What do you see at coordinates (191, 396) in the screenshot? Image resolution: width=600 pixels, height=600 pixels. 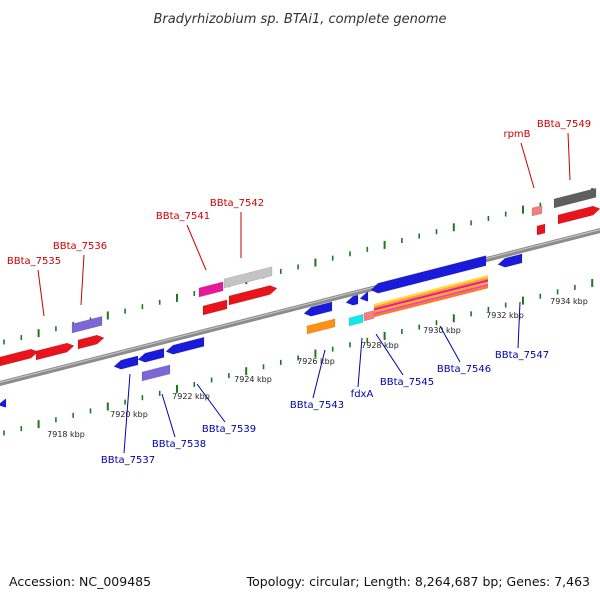 I see `tick-label: 7922 kbp` at bounding box center [191, 396].